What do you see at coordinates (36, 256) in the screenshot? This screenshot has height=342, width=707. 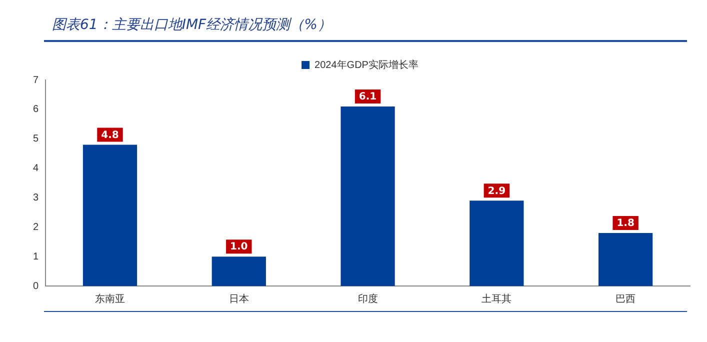 I see `y-tick-label: 1` at bounding box center [36, 256].